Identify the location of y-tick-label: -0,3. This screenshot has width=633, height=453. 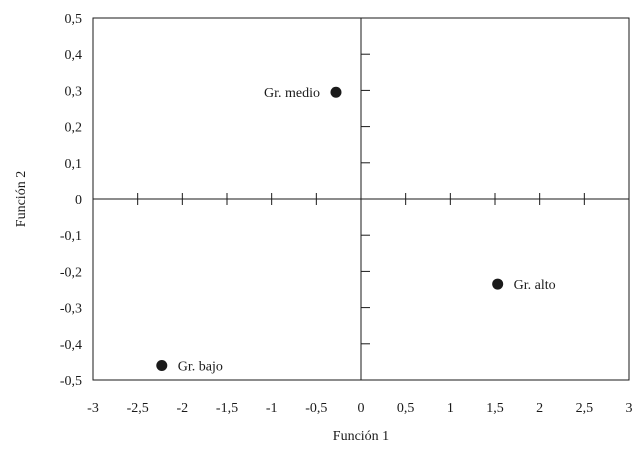
(71, 309).